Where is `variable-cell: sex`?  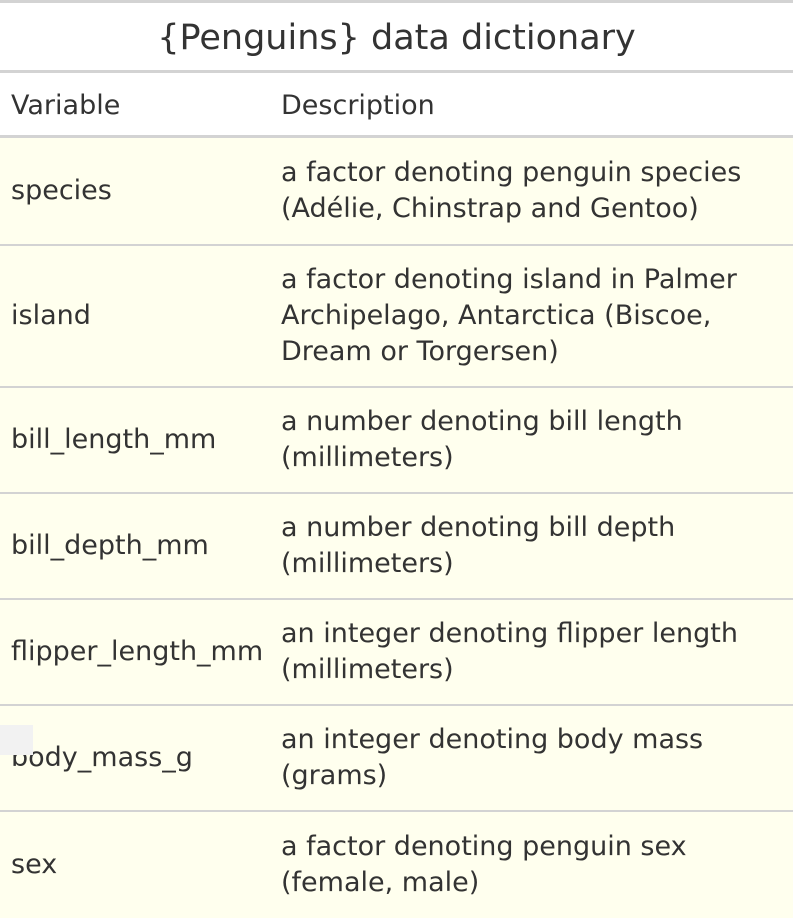
variable-cell: sex is located at coordinates (34, 864).